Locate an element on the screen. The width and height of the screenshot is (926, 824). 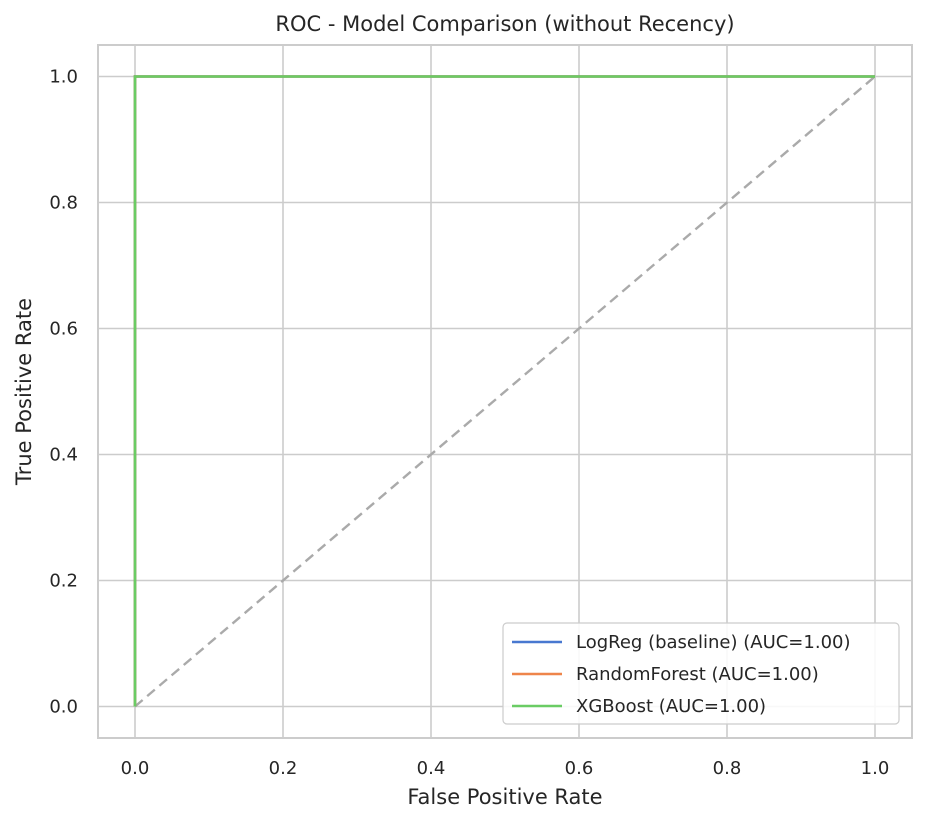
legend-label: XGBoost (AUC=1.00) is located at coordinates (671, 706).